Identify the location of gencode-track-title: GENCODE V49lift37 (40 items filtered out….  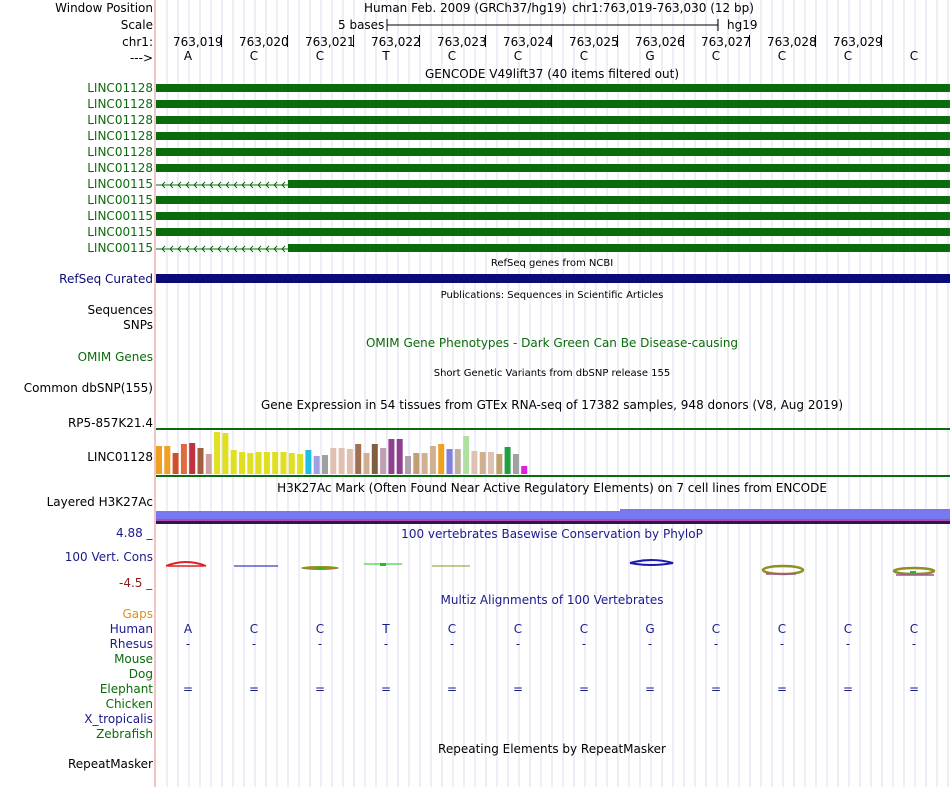
(552, 74).